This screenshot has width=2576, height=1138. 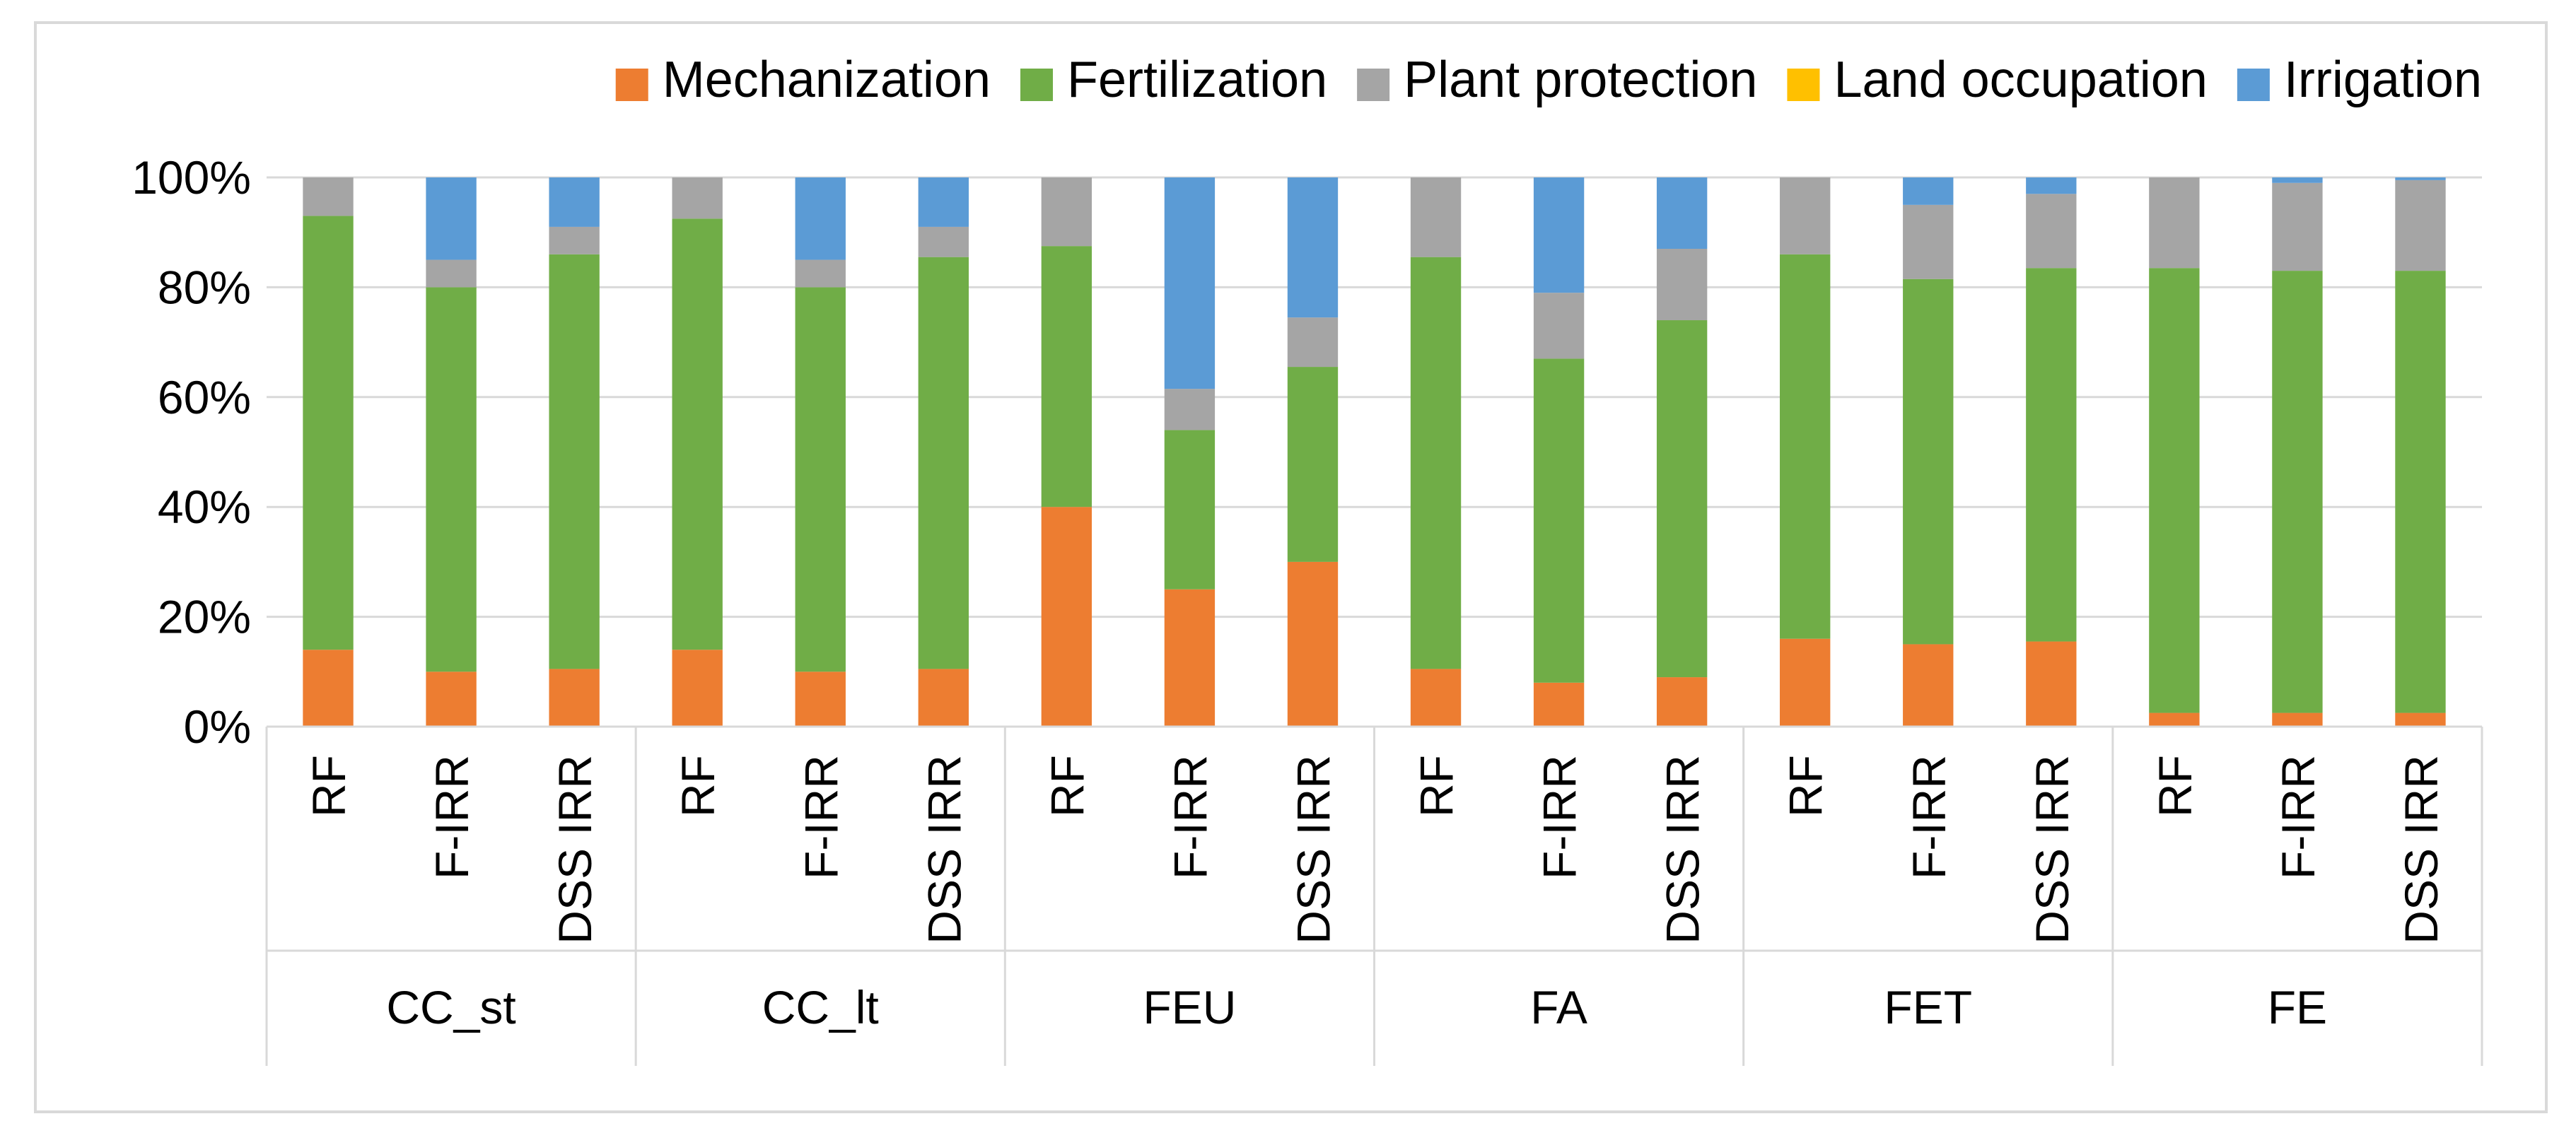 I want to click on legend-swatch-plant-protection, so click(x=1373, y=85).